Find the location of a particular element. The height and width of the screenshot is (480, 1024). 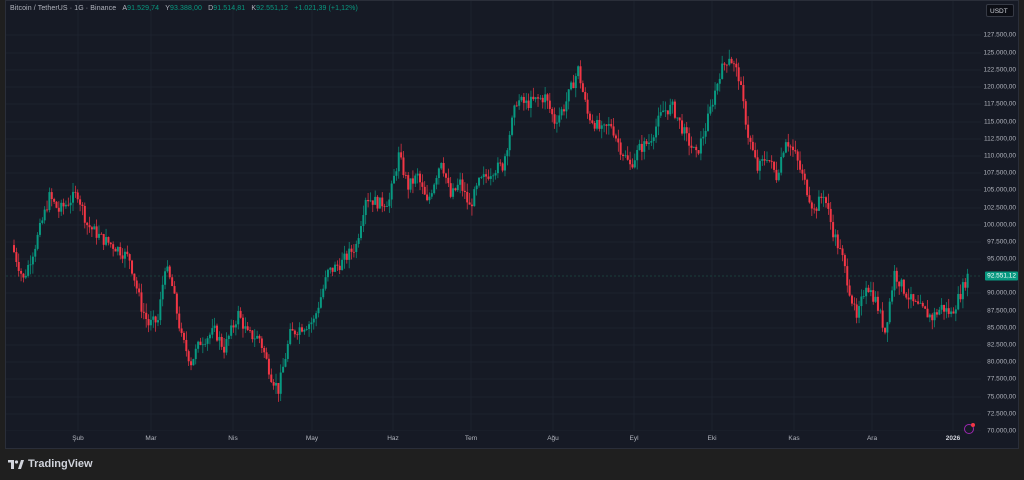

time-label: 2026 is located at coordinates (953, 438).